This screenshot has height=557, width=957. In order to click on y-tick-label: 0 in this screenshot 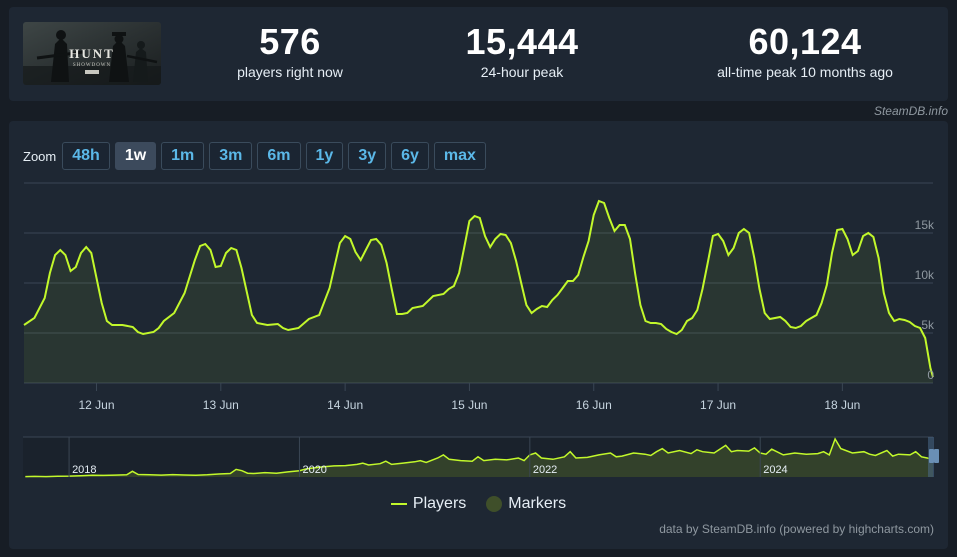, I will do `click(930, 375)`.